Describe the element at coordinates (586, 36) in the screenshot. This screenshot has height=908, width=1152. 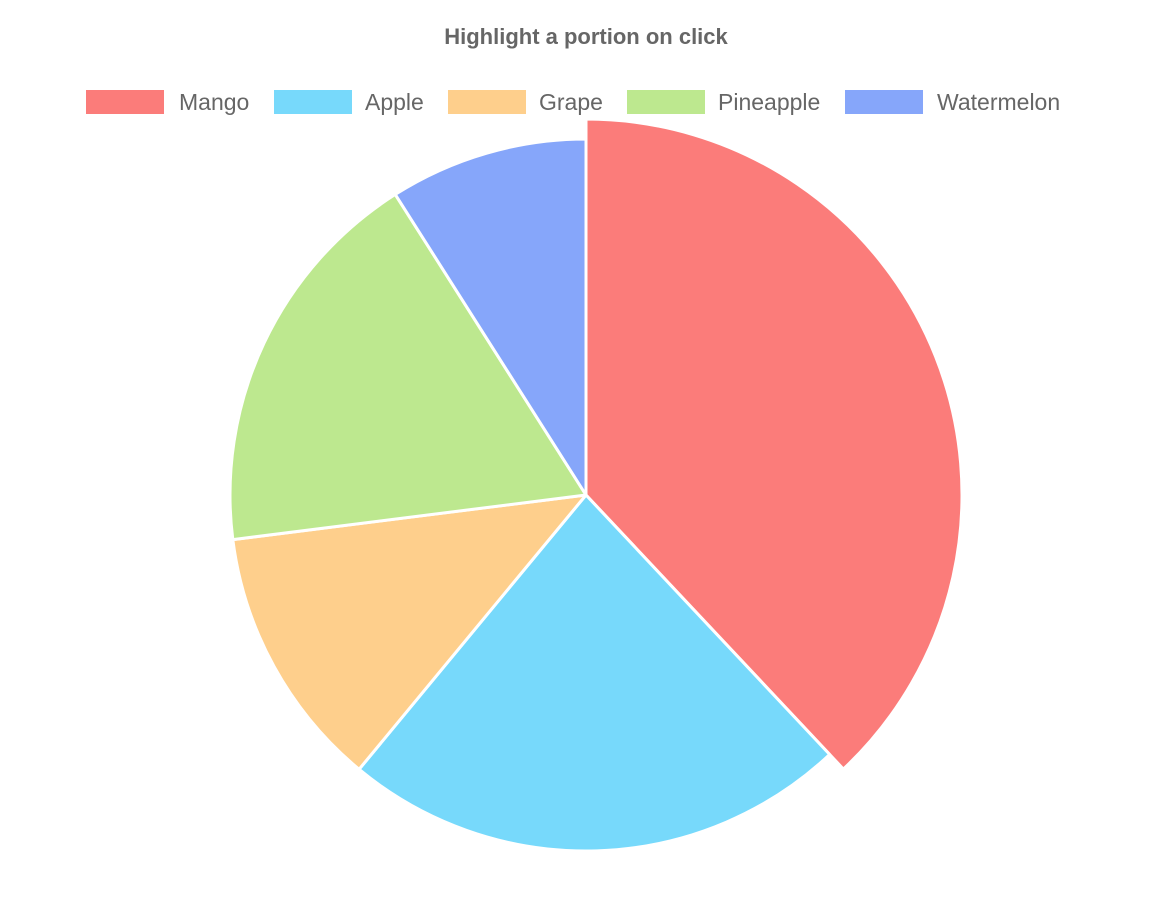
I see `chart-title: Highlight a portion on click` at that location.